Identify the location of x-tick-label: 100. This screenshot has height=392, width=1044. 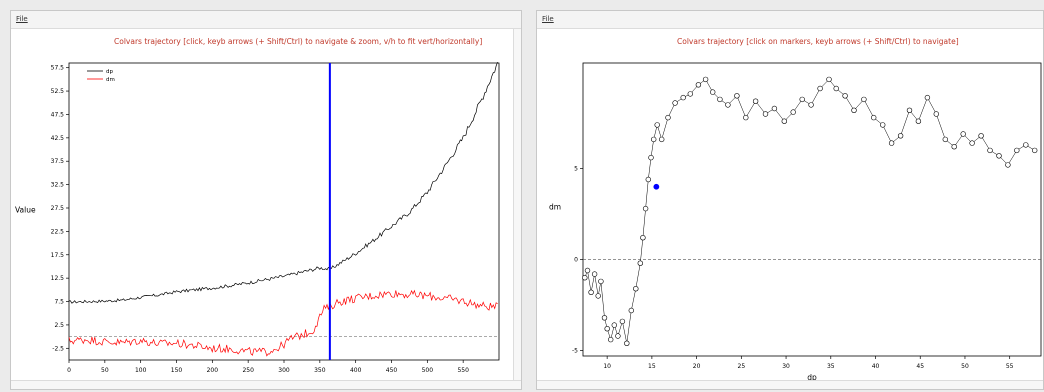
(141, 370).